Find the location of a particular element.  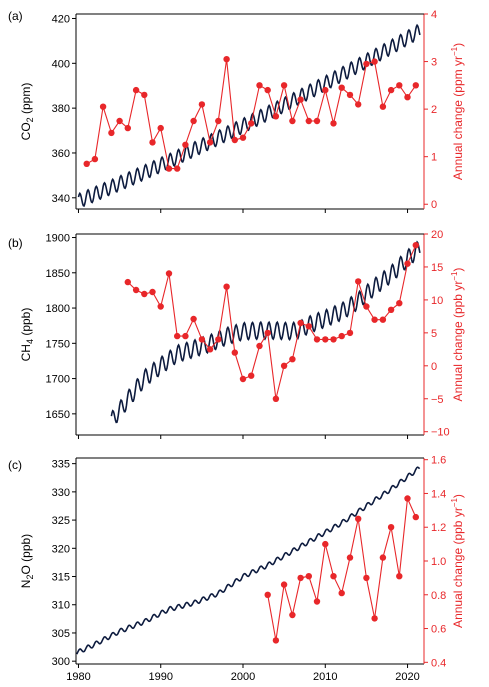

x-tick-label: 1990 is located at coordinates (160, 677).